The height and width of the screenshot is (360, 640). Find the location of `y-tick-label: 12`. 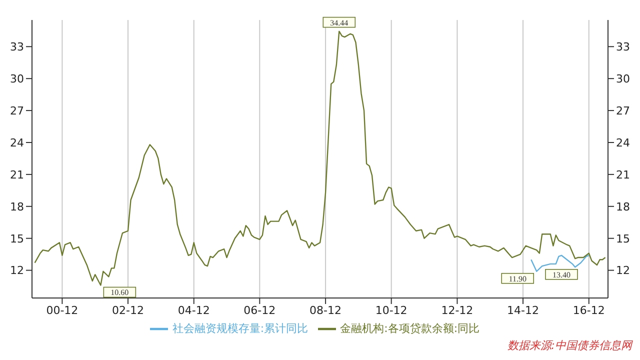

y-tick-label: 12 is located at coordinates (17, 271).